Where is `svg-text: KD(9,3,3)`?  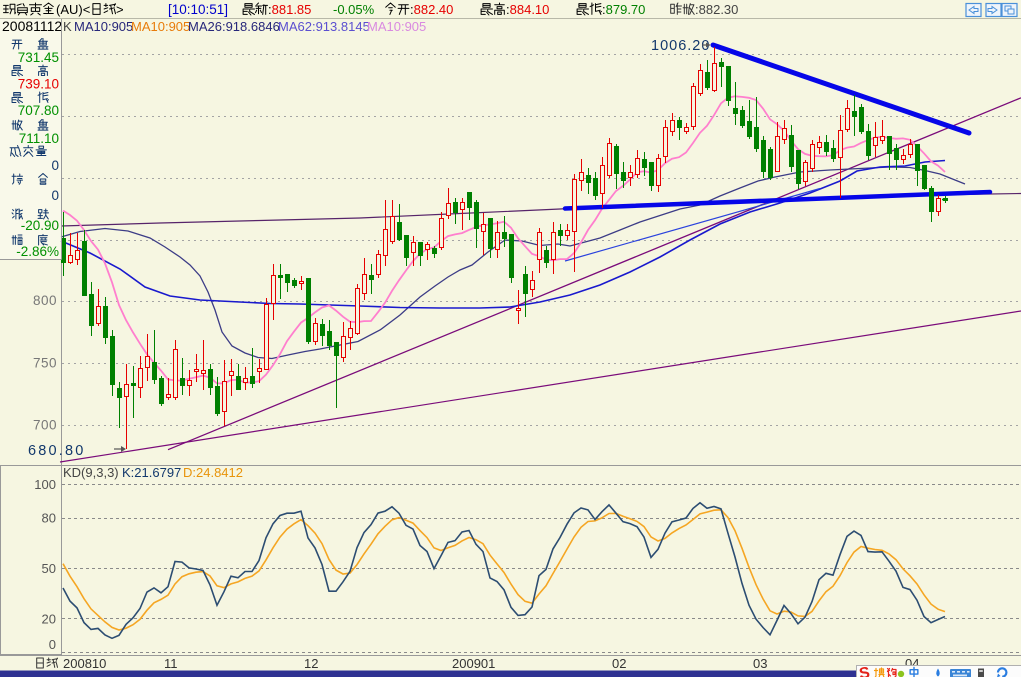 svg-text: KD(9,3,3) is located at coordinates (91, 472).